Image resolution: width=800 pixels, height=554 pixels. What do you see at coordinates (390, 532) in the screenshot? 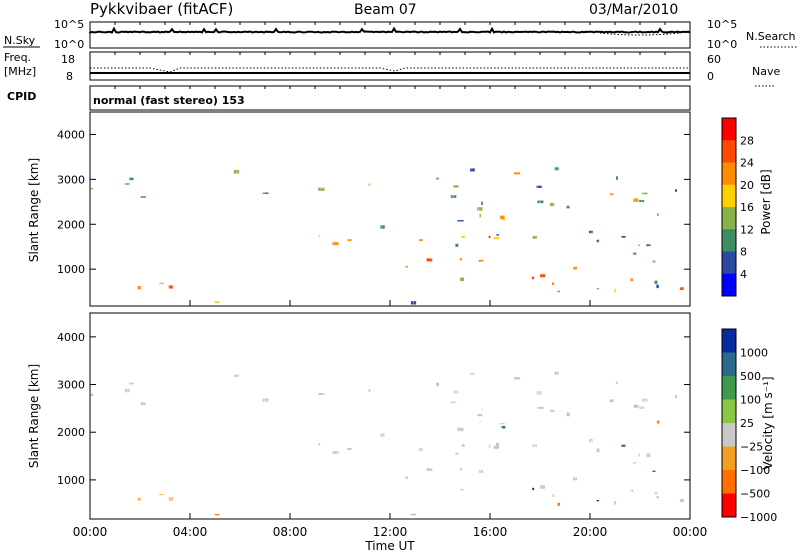
I see `xtick-label: 12:00` at bounding box center [390, 532].